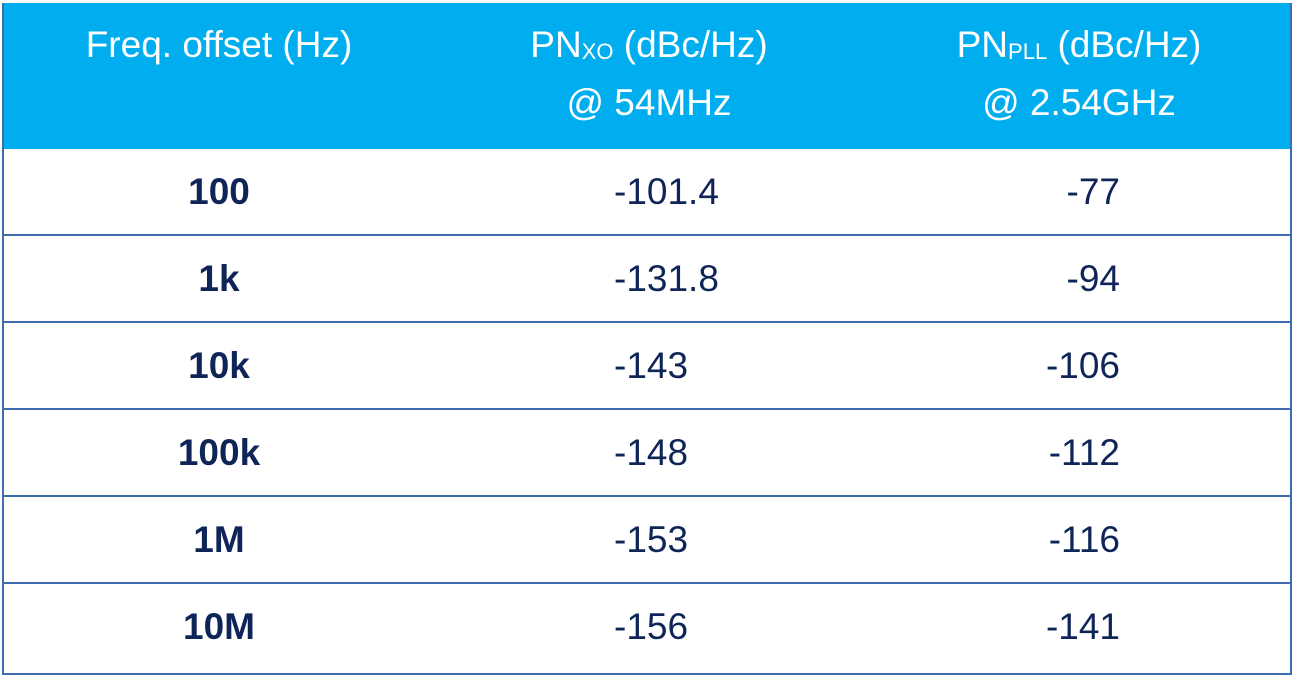 This screenshot has height=677, width=1295. I want to click on table-row: 100 -101.4 -77, so click(647, 192).